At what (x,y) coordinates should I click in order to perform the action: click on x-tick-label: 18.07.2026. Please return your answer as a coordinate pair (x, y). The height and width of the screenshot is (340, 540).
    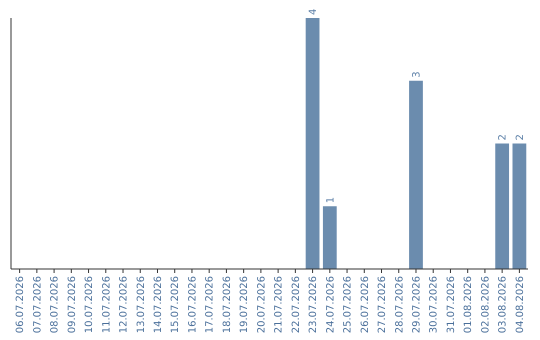
    Looking at the image, I should click on (227, 305).